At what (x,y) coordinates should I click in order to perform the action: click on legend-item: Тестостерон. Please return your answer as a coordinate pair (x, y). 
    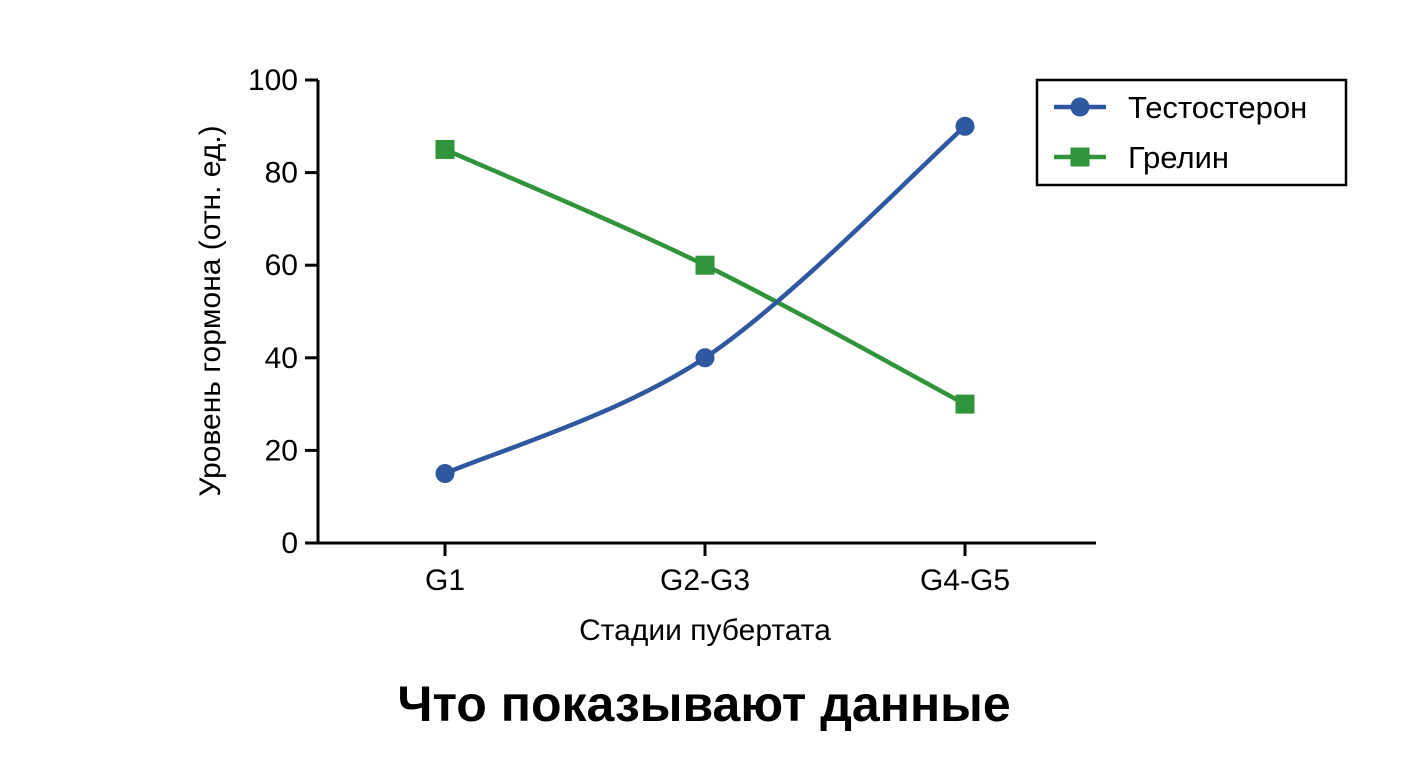
    Looking at the image, I should click on (1180, 107).